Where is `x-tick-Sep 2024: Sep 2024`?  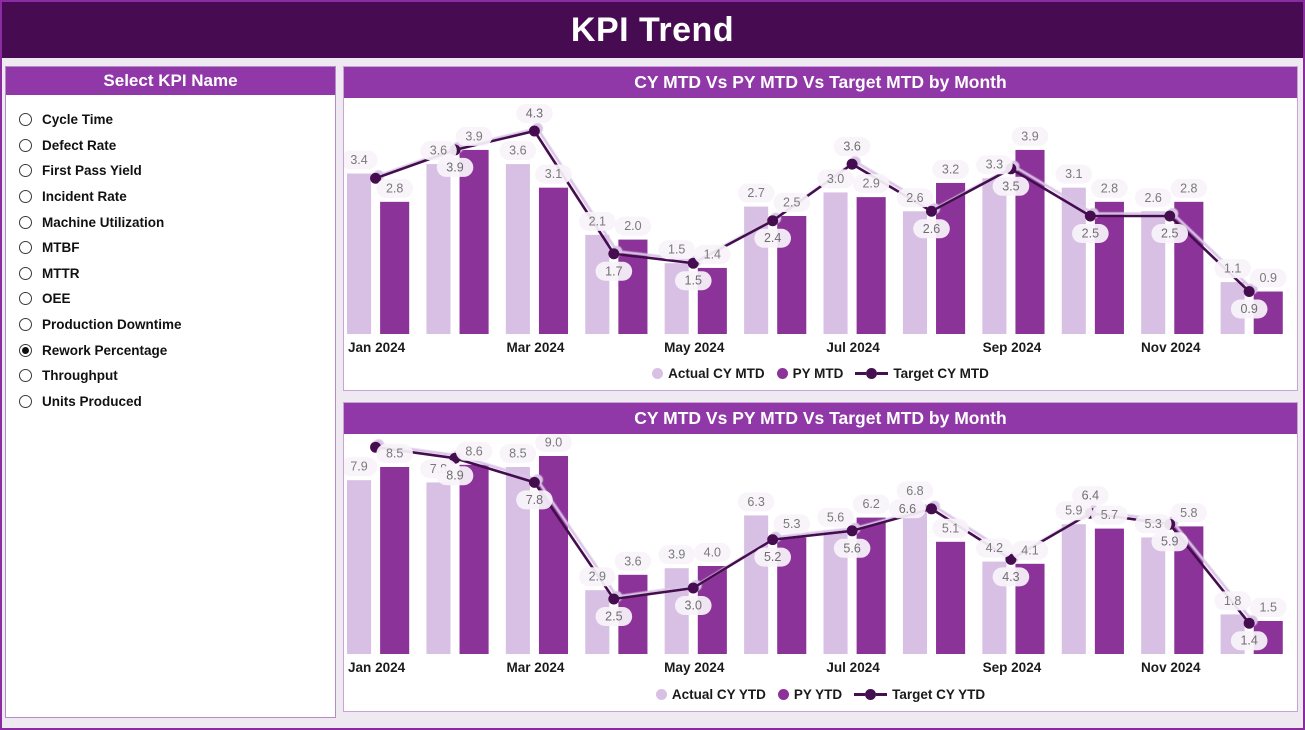 x-tick-Sep 2024: Sep 2024 is located at coordinates (1012, 347).